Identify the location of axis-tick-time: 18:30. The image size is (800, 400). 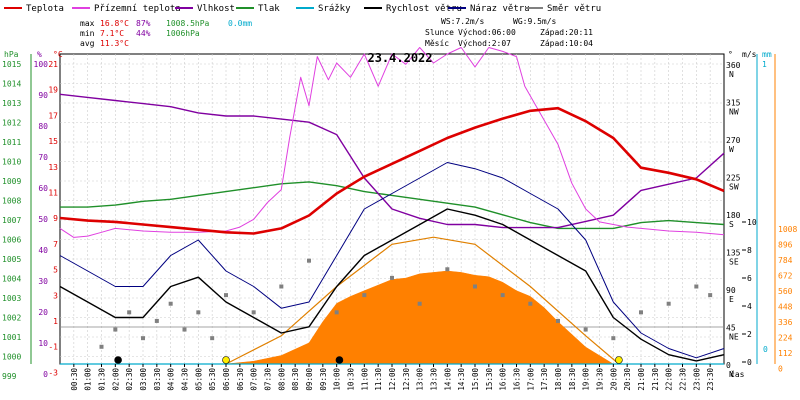
(572, 379).